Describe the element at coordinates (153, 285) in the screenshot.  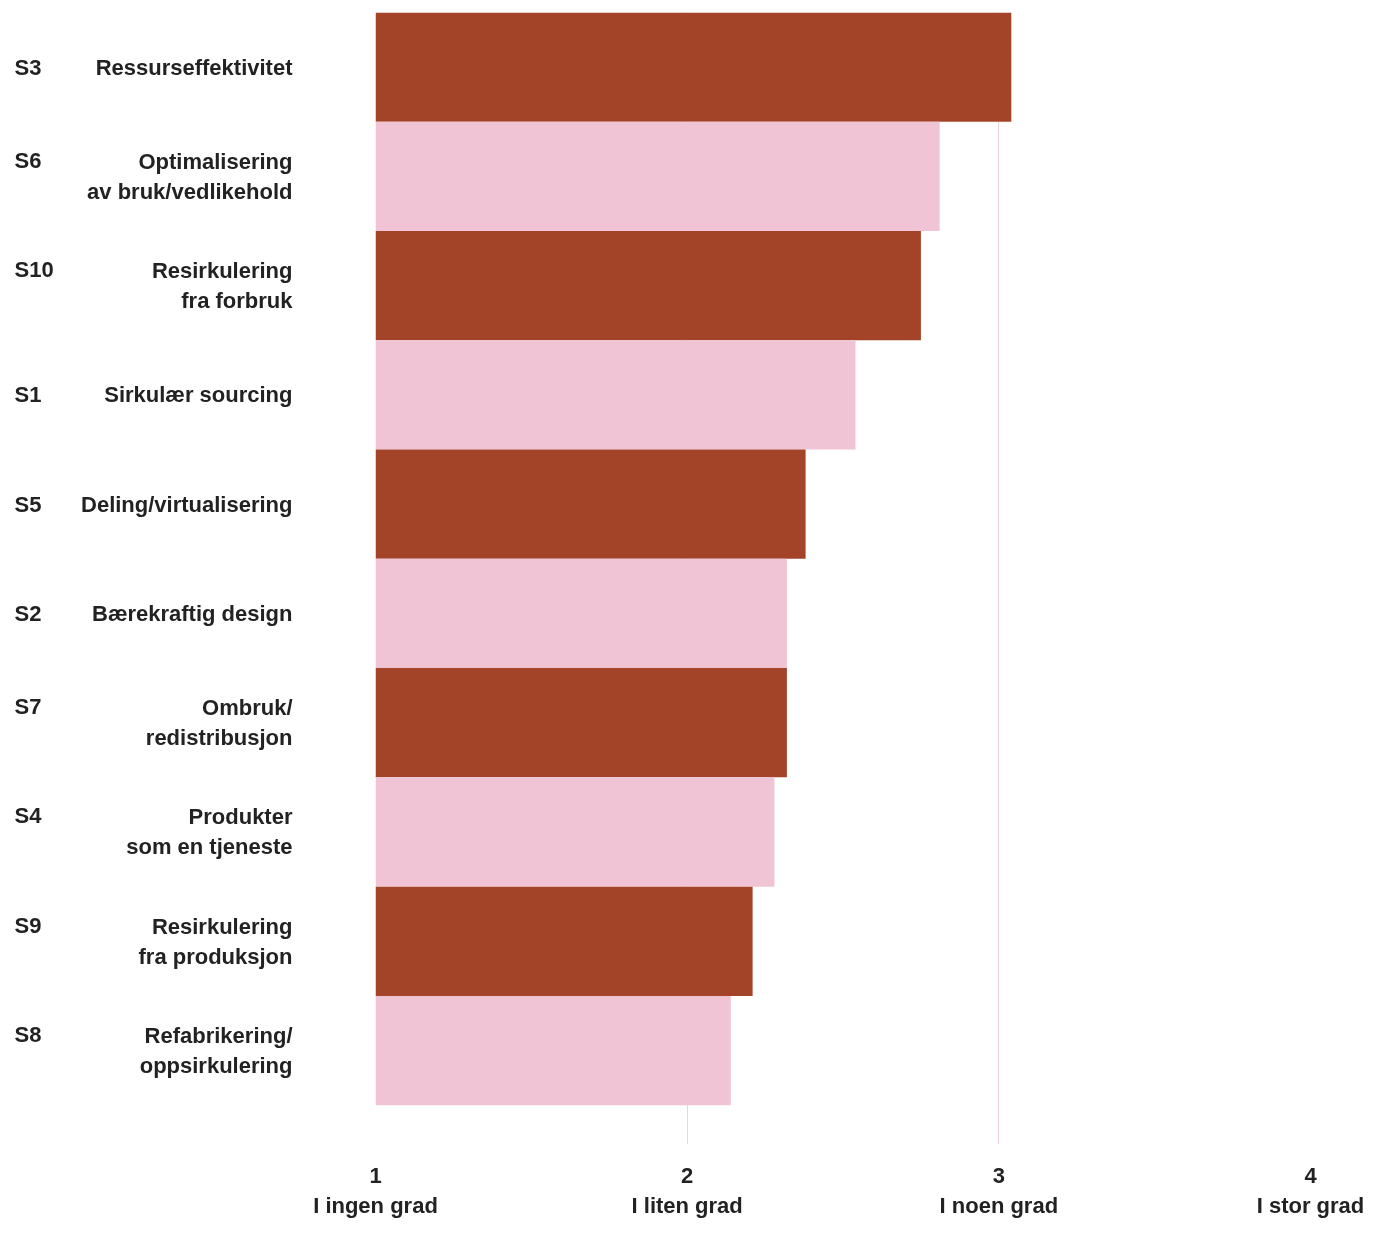
I see `category-label: S10 Resirkulering fra forbruk` at that location.